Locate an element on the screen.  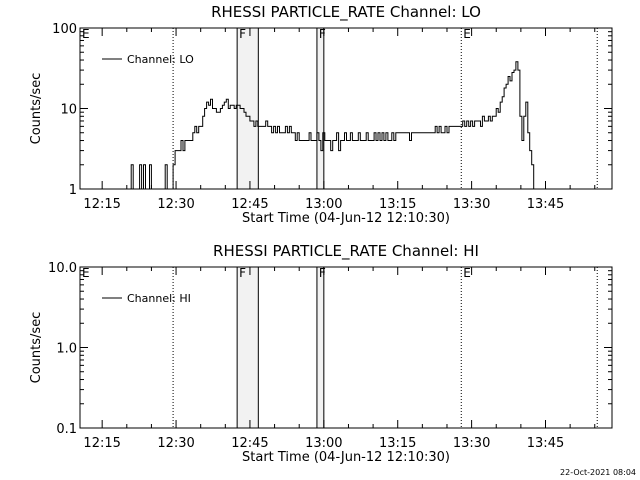
chart-1-x-tick-label: 12:30 is located at coordinates (175, 204).